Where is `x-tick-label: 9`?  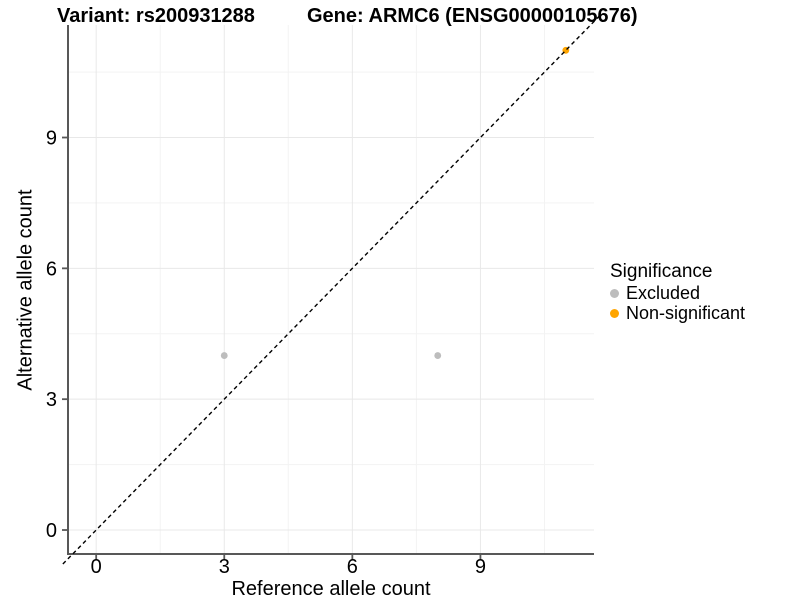
x-tick-label: 9 is located at coordinates (480, 567).